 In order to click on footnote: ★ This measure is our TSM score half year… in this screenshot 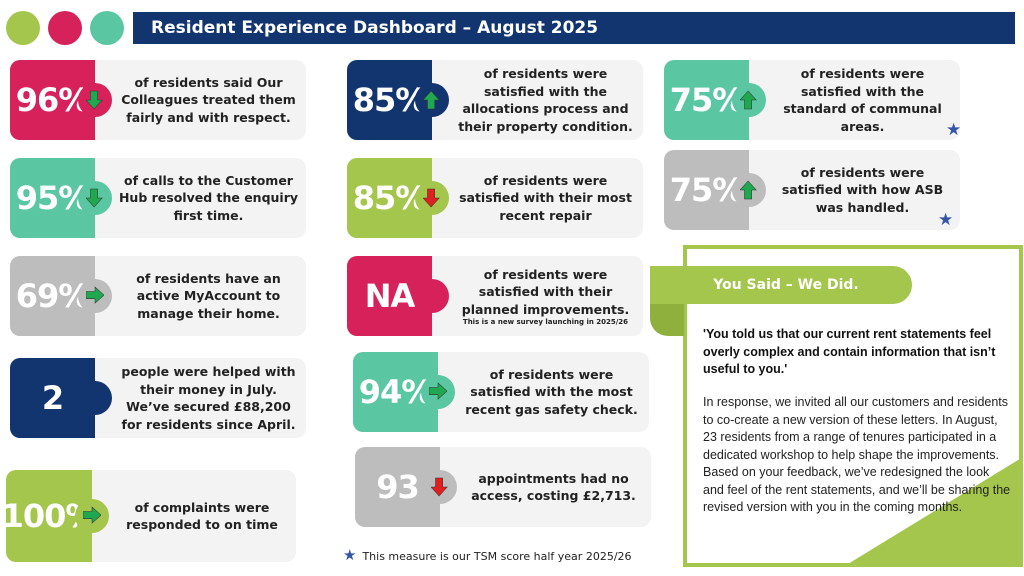, I will do `click(487, 555)`.